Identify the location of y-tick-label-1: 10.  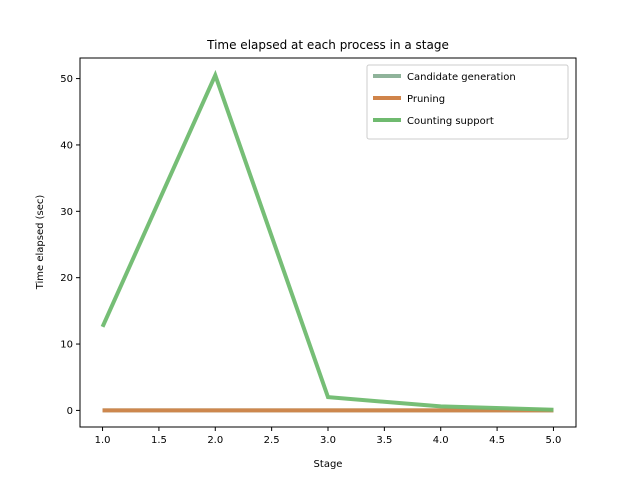
(66, 345).